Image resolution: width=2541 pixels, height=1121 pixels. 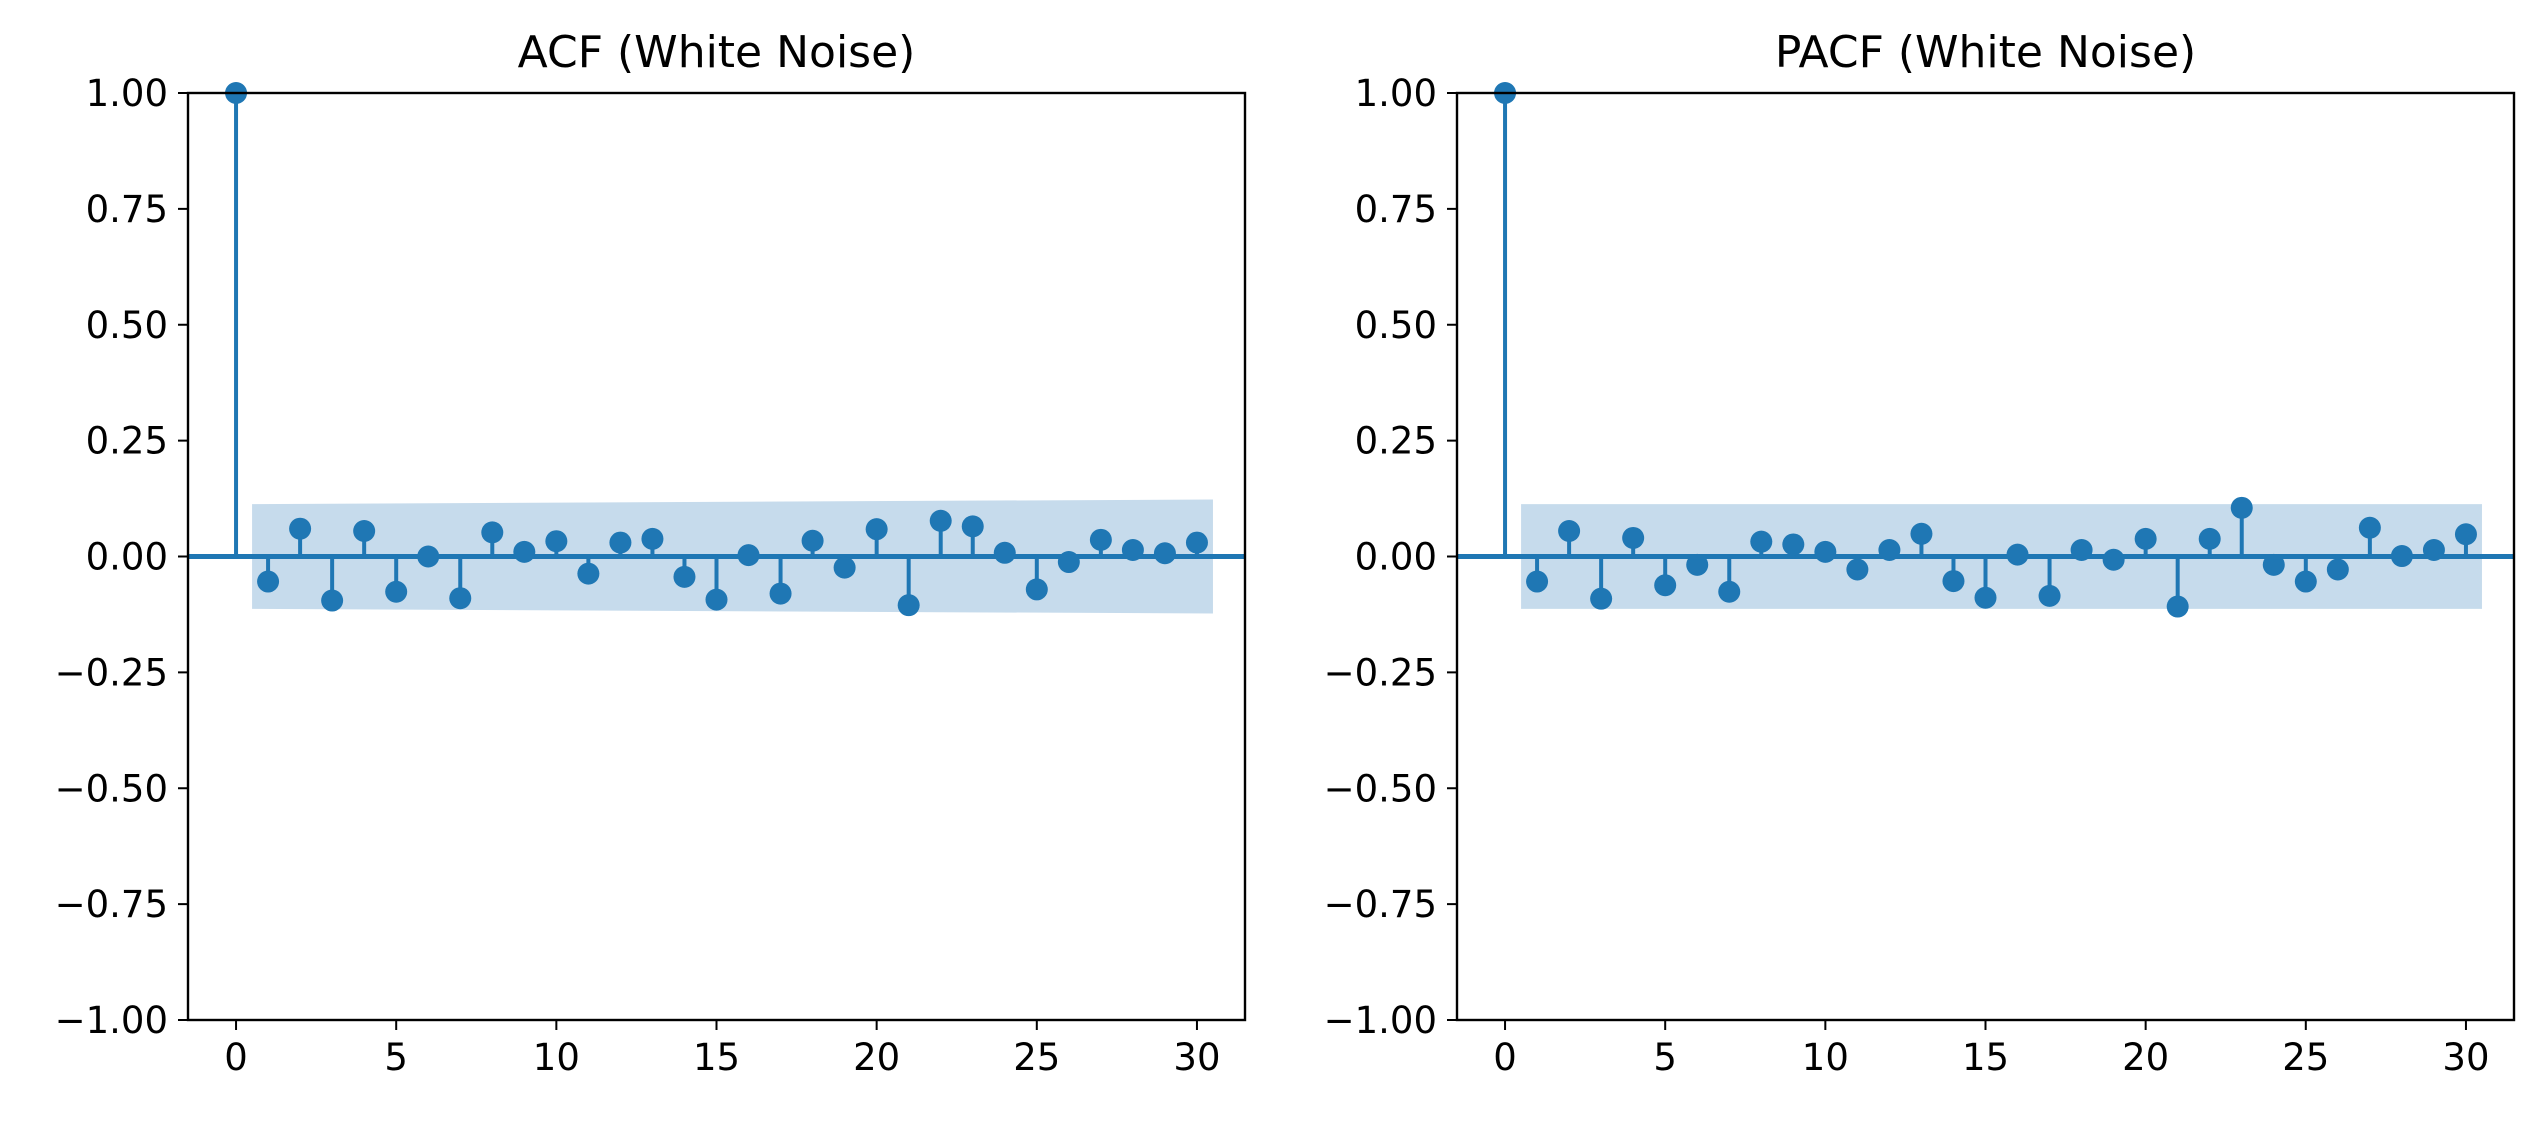 I want to click on acf-x-tick-label: 15, so click(x=716, y=1057).